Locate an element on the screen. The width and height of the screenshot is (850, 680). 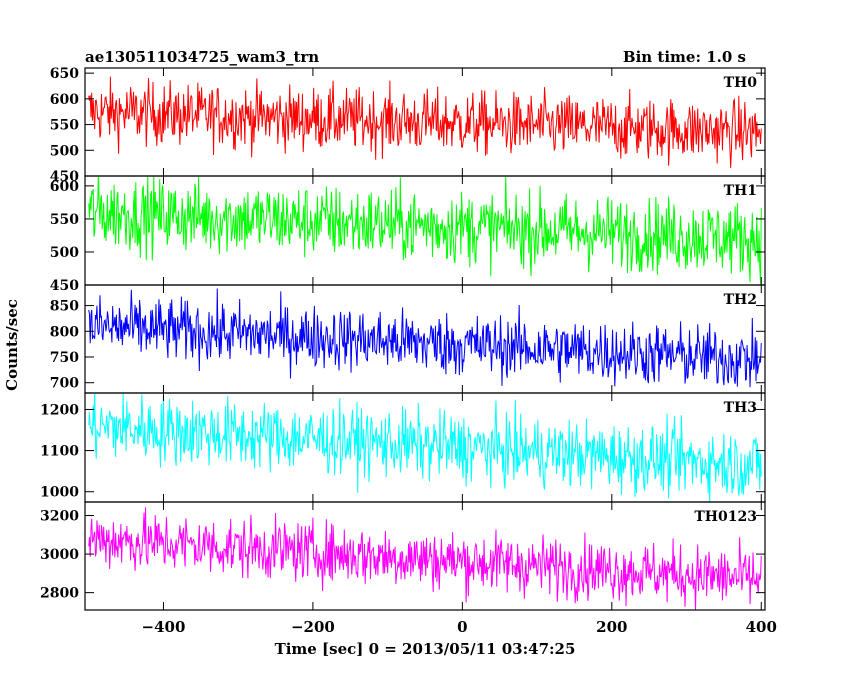
panel-label: TH1 is located at coordinates (740, 191).